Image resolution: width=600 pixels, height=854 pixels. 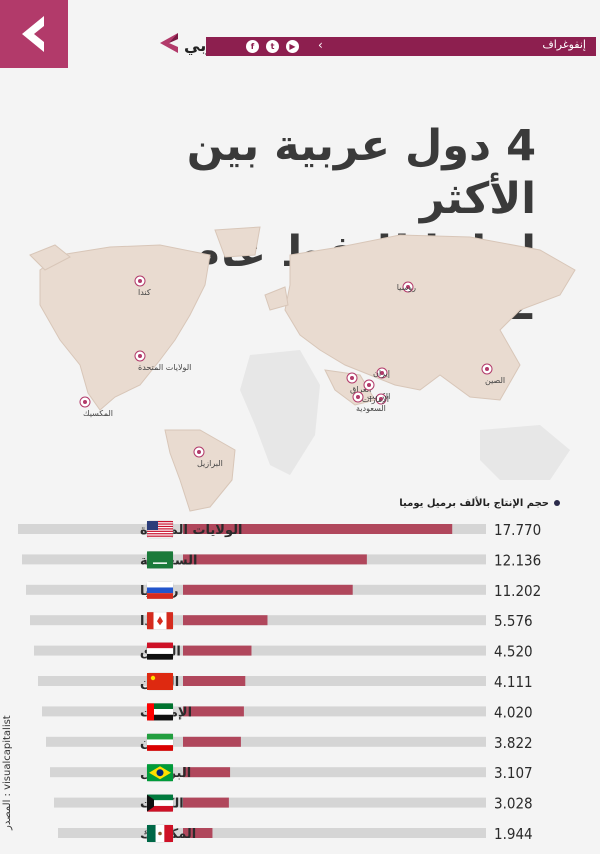 What do you see at coordinates (160, 590) in the screenshot?
I see `russia-flag-icon` at bounding box center [160, 590].